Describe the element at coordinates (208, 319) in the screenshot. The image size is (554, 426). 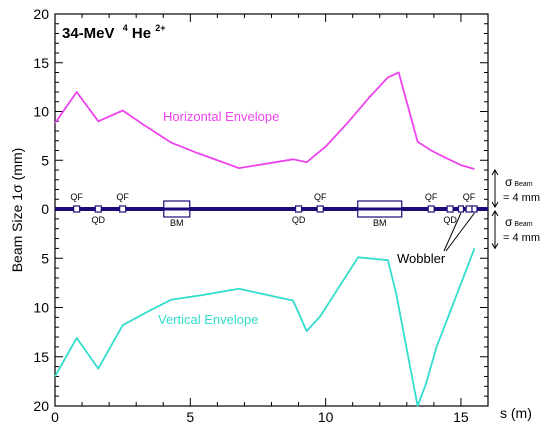
I see `vertical-envelope-label: Vertical Envelope` at that location.